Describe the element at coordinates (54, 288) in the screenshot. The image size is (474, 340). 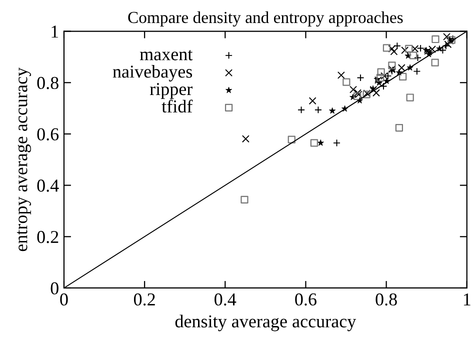
I see `y-tick-label: 0` at that location.